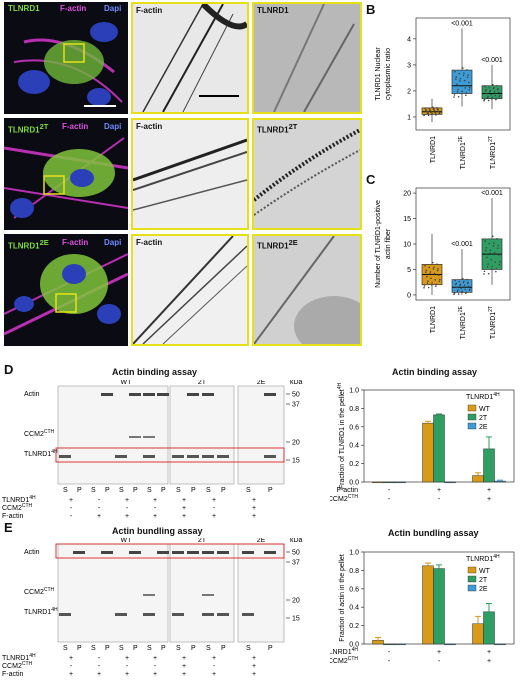 This screenshot has width=520, height=683. What do you see at coordinates (307, 58) in the screenshot?
I see `zoom-tlnrd1-wt` at bounding box center [307, 58].